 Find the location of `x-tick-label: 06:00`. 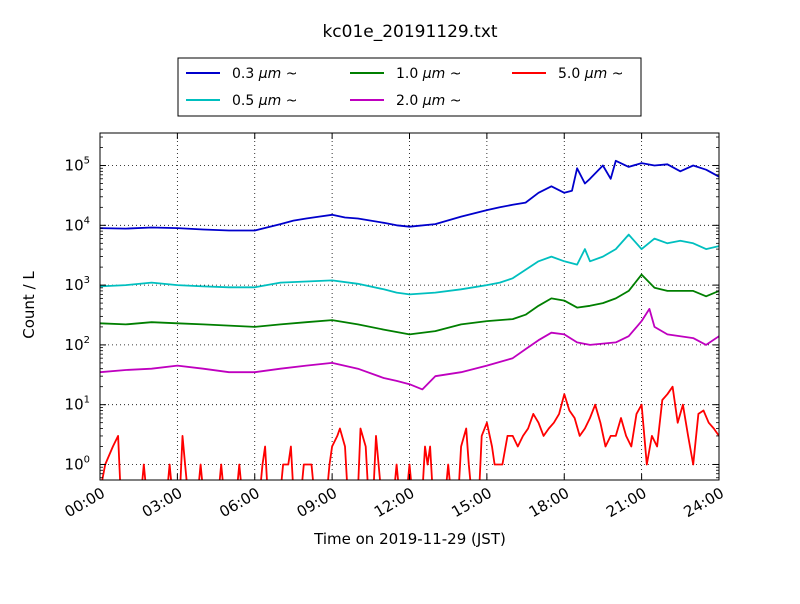

x-tick-label: 06:00 is located at coordinates (239, 502).